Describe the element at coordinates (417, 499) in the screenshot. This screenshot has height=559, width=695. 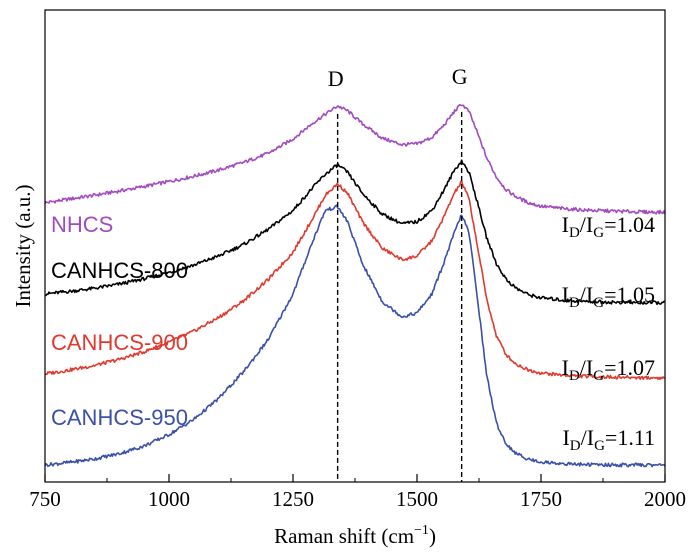
I see `x-tick-label: 1500` at that location.